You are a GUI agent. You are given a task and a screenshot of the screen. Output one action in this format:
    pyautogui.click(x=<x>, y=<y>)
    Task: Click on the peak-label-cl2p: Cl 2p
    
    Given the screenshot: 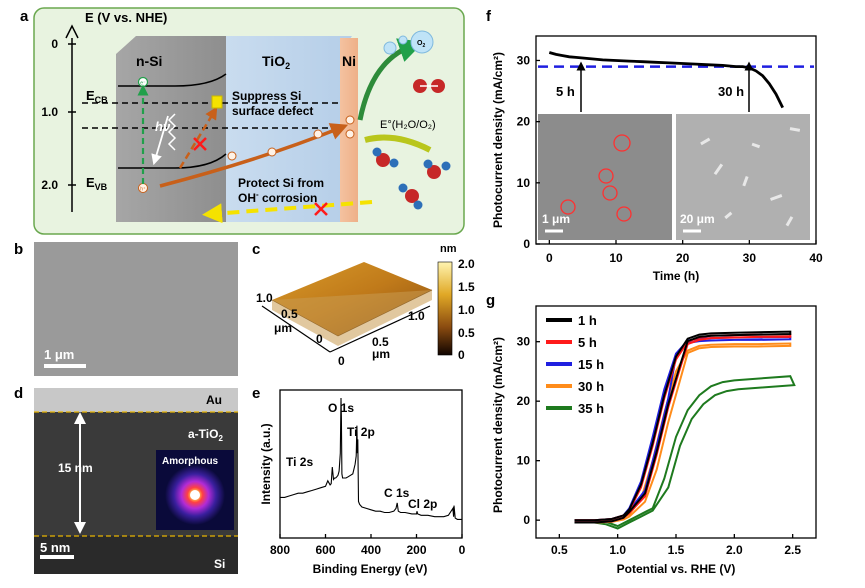 What is the action you would take?
    pyautogui.click(x=422, y=504)
    